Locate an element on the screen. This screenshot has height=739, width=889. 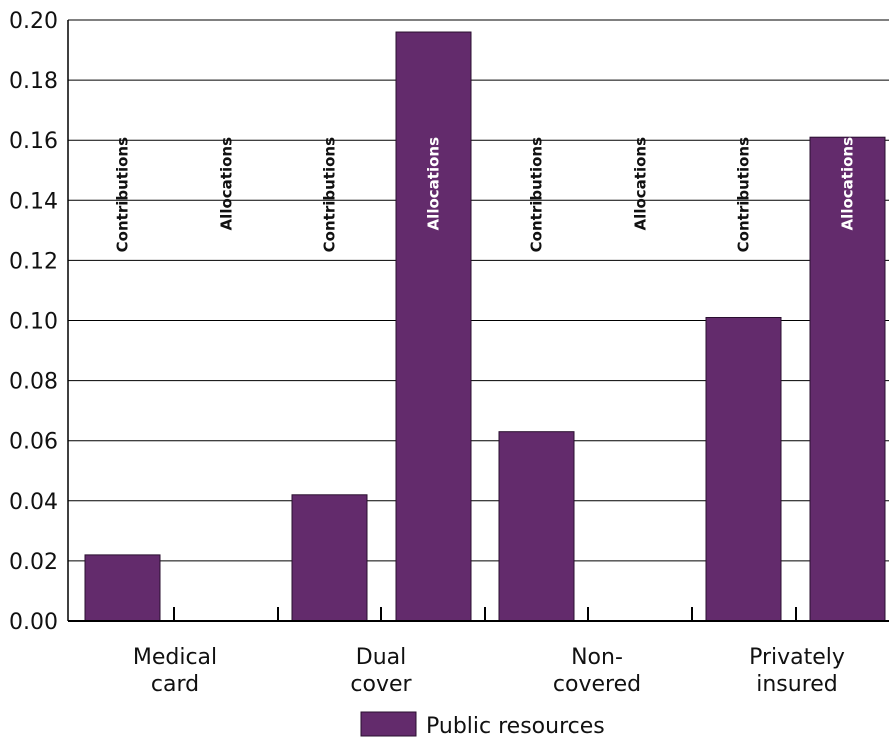
category-label: Privately is located at coordinates (797, 657).